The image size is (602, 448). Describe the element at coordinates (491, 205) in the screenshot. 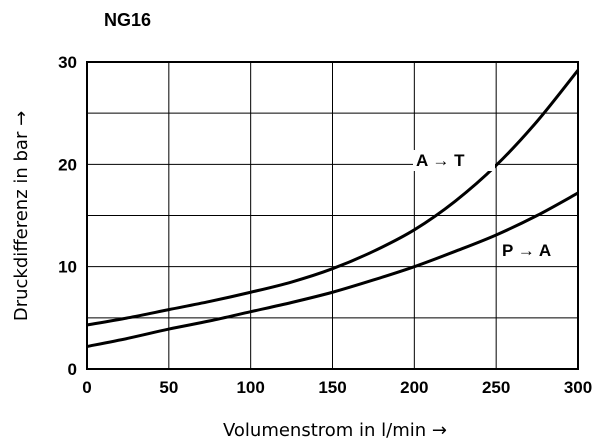

I see `series-labels: A → T P → A` at that location.